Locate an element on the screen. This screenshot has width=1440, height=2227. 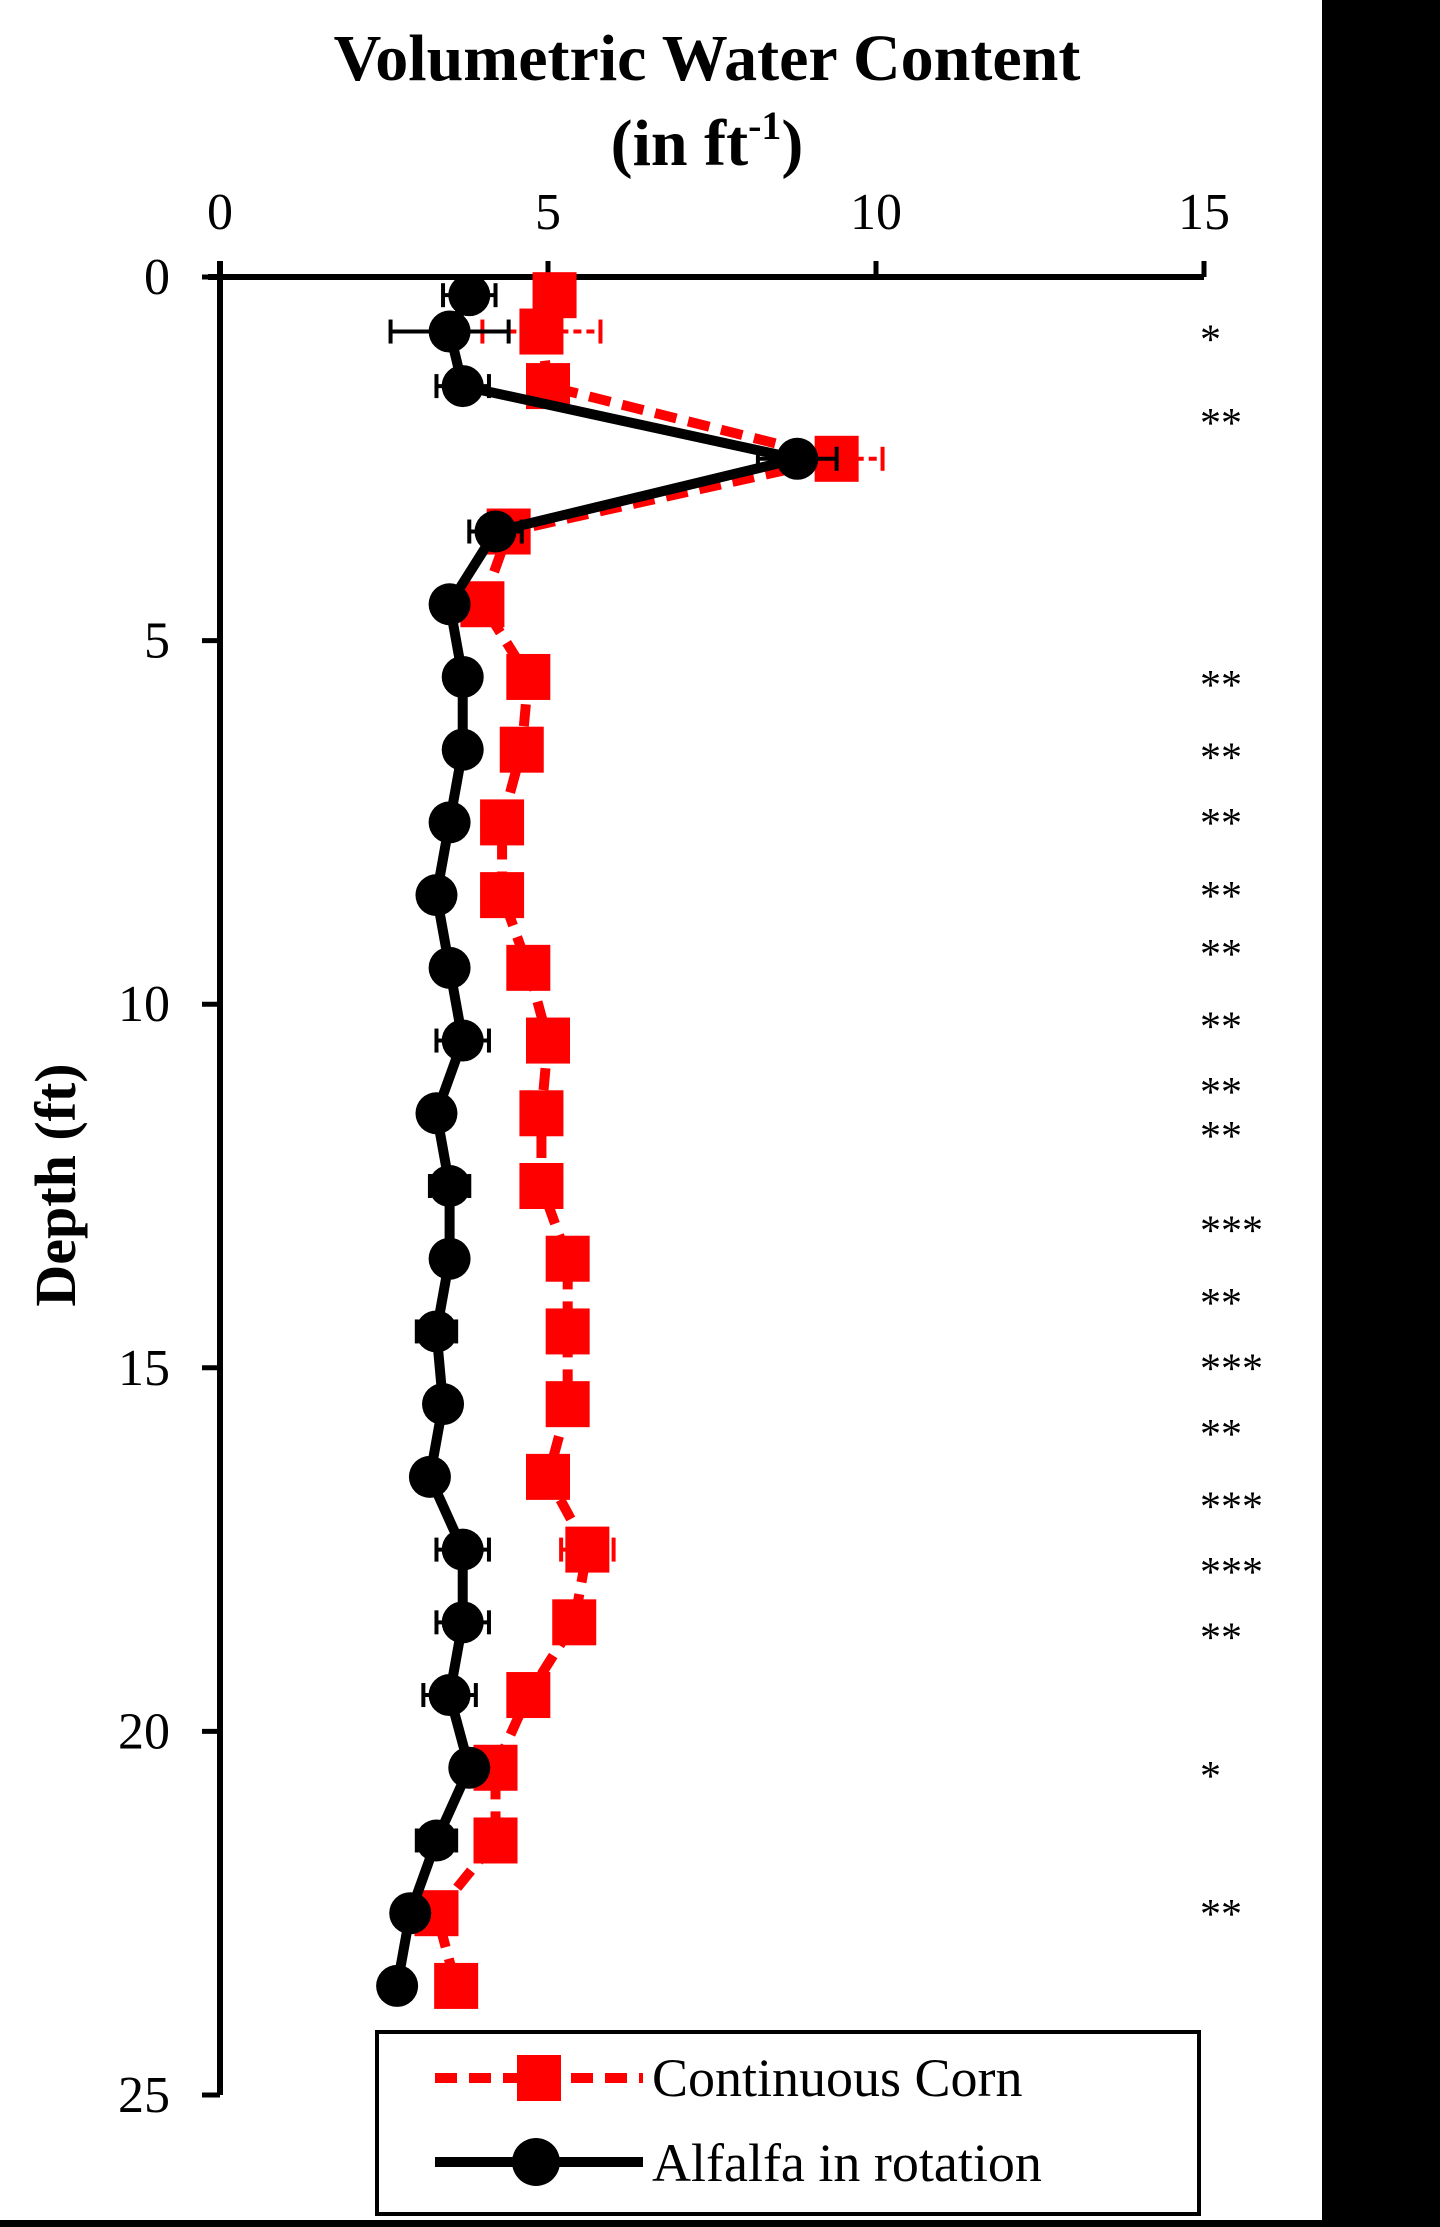
legend-alfalfa-label: Alfalfa in rotation is located at coordinates (847, 2163).